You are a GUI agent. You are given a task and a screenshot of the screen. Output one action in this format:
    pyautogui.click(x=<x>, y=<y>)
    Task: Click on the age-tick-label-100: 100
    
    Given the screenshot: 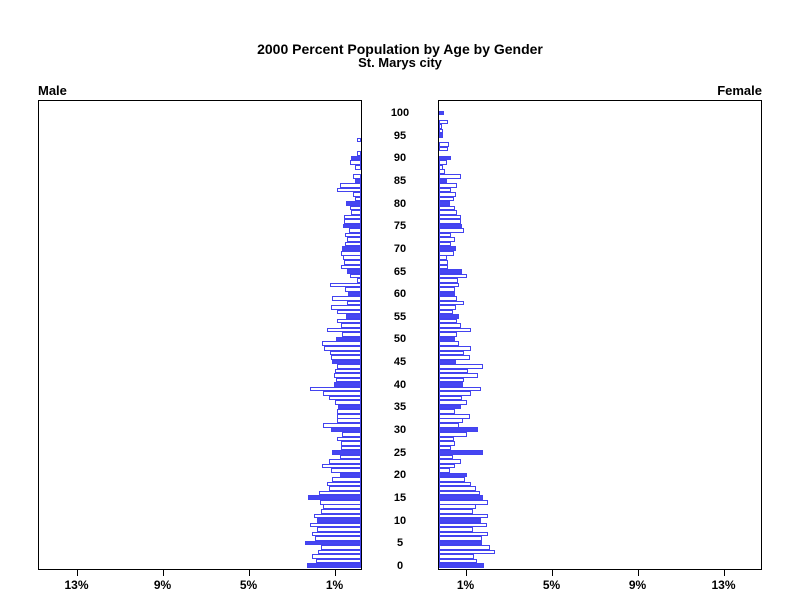 What is the action you would take?
    pyautogui.click(x=400, y=113)
    